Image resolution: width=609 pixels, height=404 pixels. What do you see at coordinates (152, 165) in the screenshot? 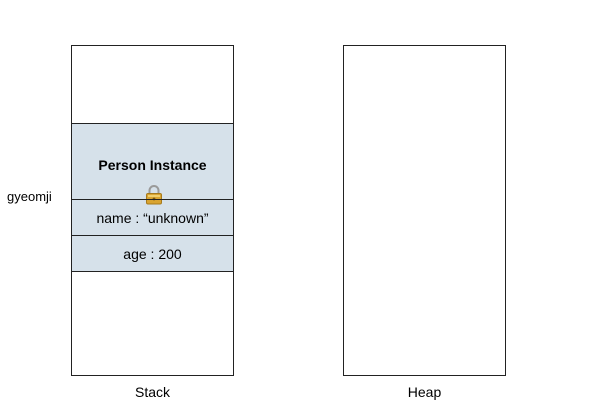
I see `instance-title: Person Instance` at bounding box center [152, 165].